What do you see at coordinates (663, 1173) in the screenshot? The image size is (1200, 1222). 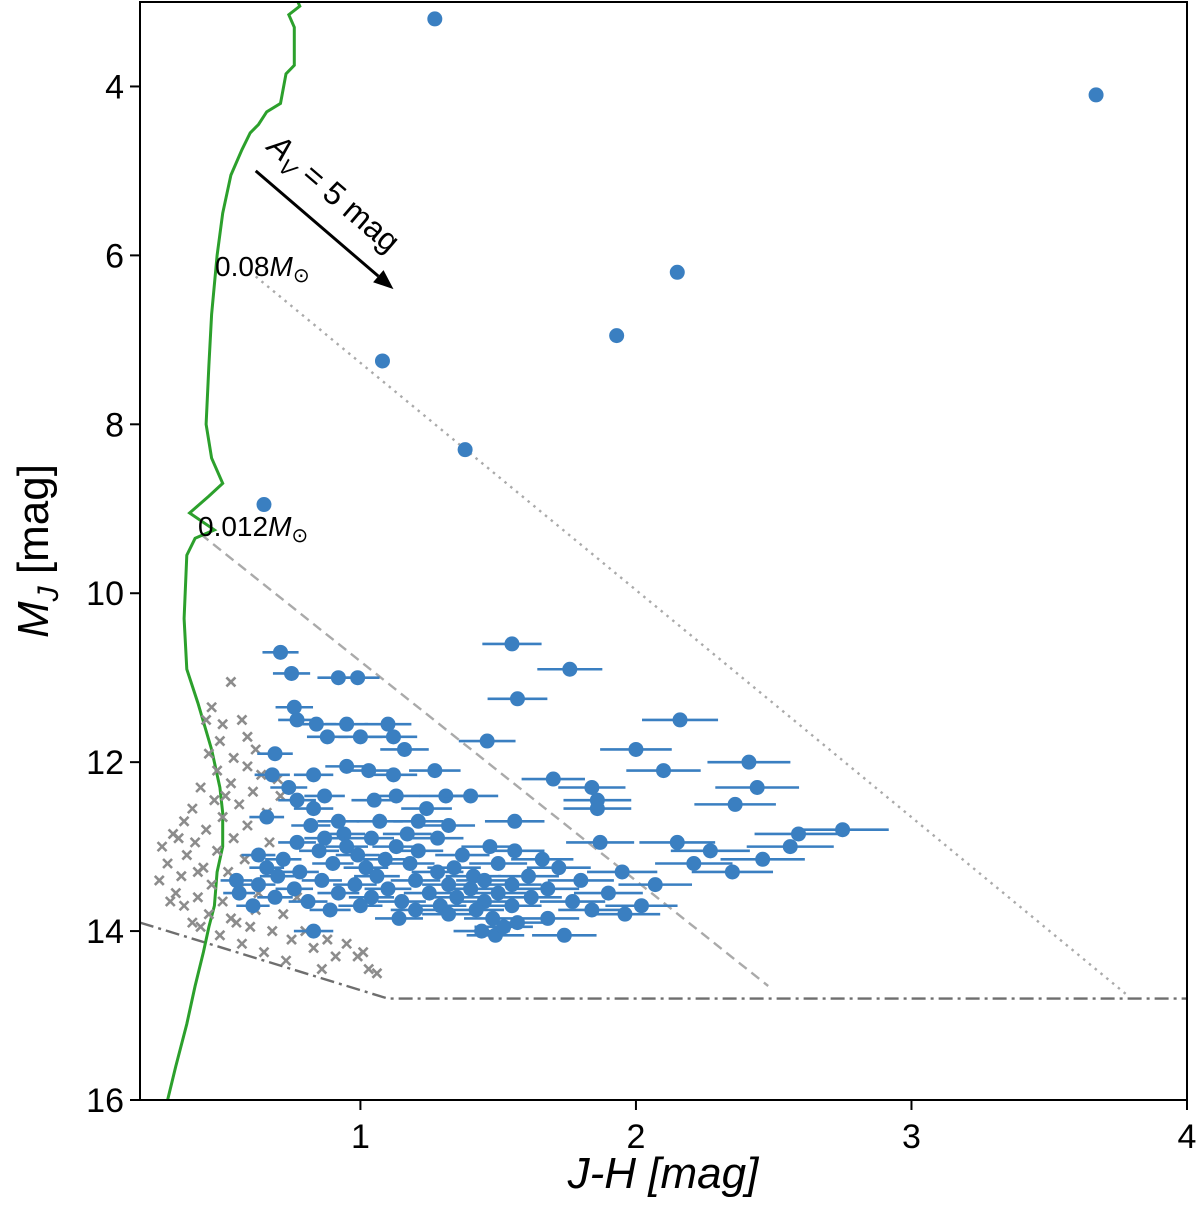 I see `x-axis-label: J-H [mag]` at bounding box center [663, 1173].